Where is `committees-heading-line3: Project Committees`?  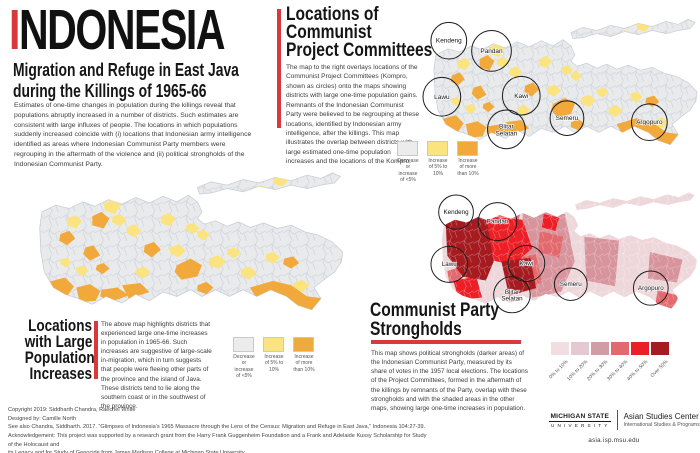
committees-heading-line3: Project Committees is located at coordinates (359, 51).